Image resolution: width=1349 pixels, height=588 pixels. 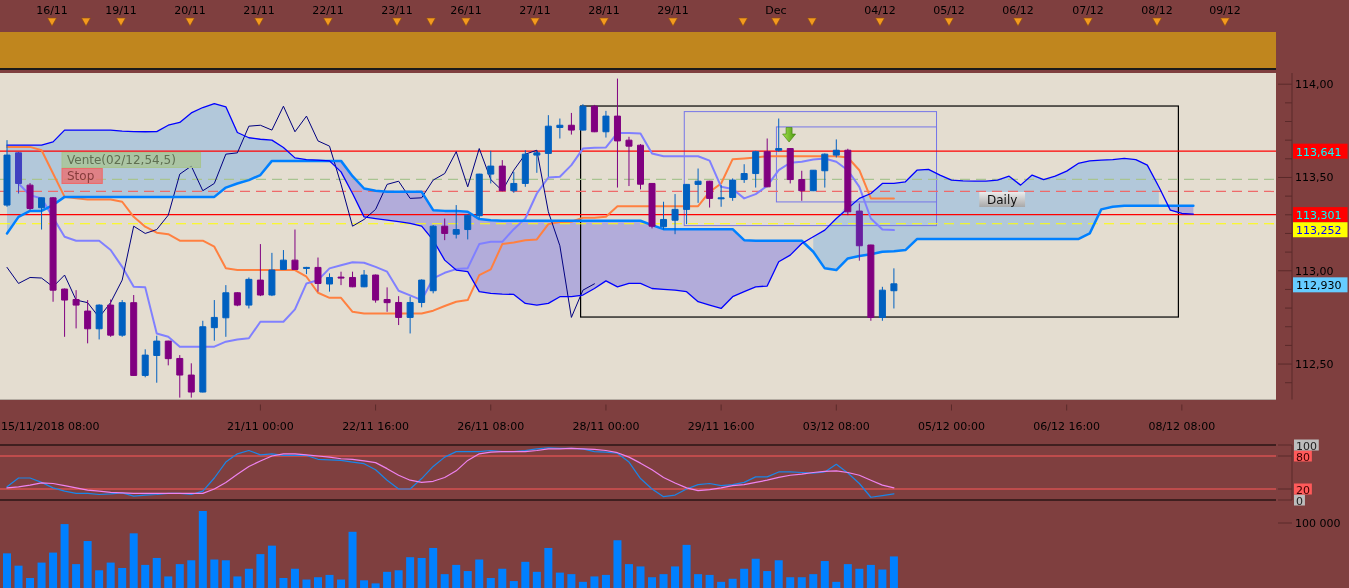 What do you see at coordinates (1319, 215) in the screenshot?
I see `ref-line-label: 113,301` at bounding box center [1319, 215].